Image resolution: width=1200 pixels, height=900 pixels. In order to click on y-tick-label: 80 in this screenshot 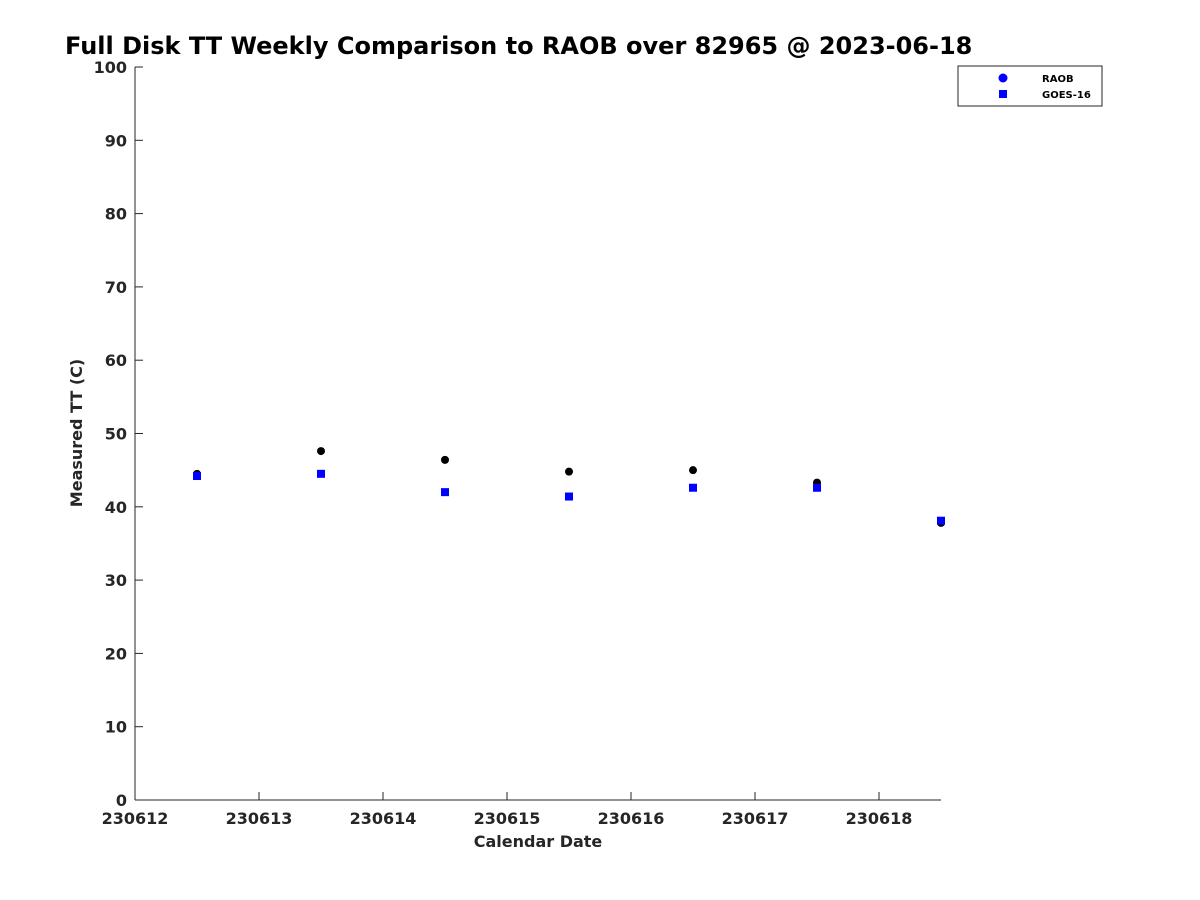, I will do `click(116, 214)`.